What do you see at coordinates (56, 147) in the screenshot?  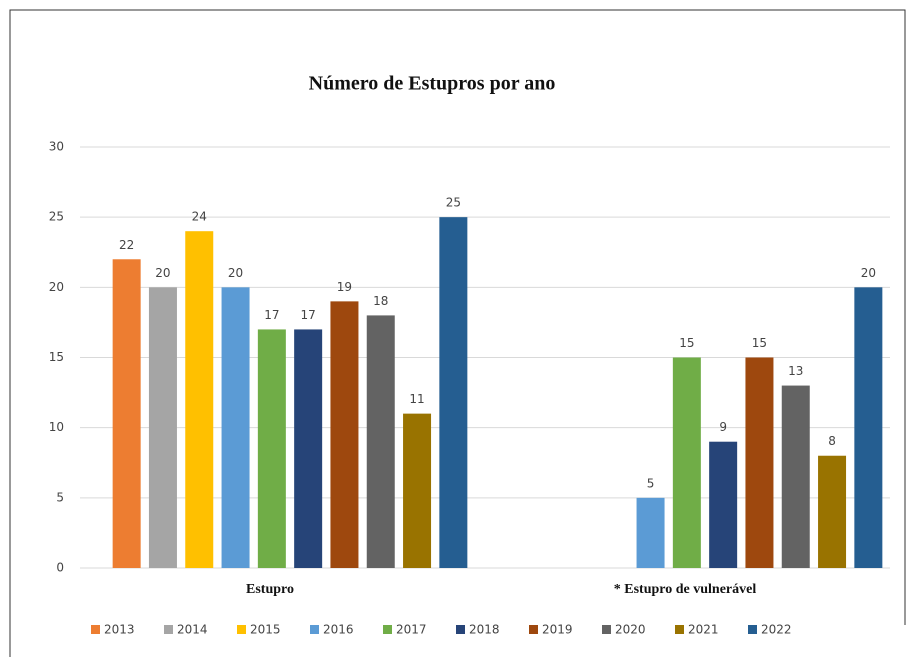 I see `y-tick-label: 30` at bounding box center [56, 147].